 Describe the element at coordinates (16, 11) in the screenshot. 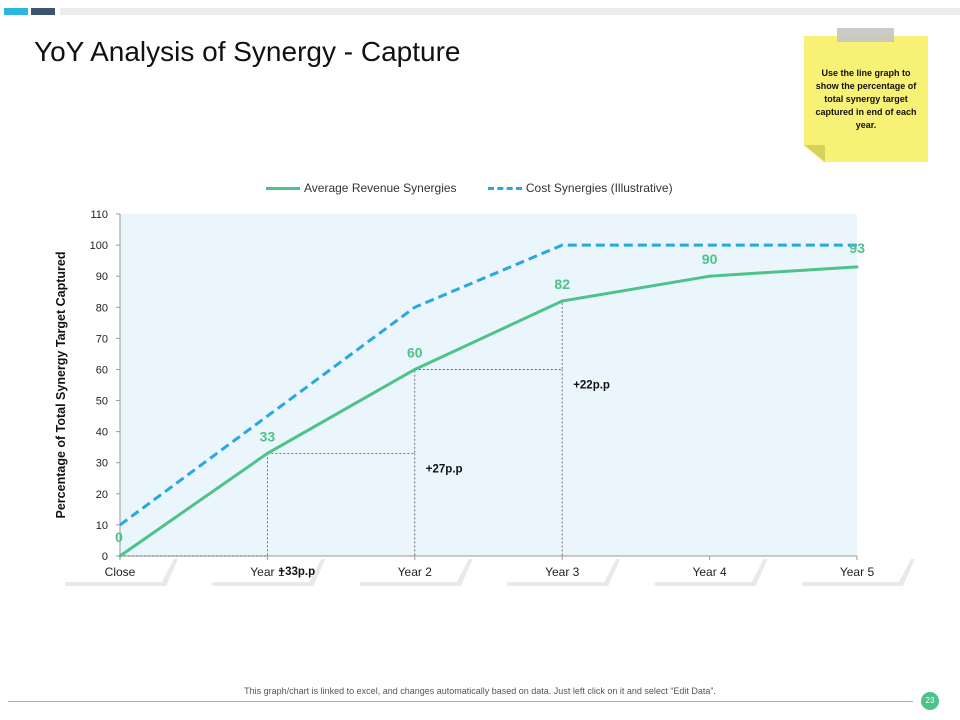

I see `accent-block-blue` at that location.